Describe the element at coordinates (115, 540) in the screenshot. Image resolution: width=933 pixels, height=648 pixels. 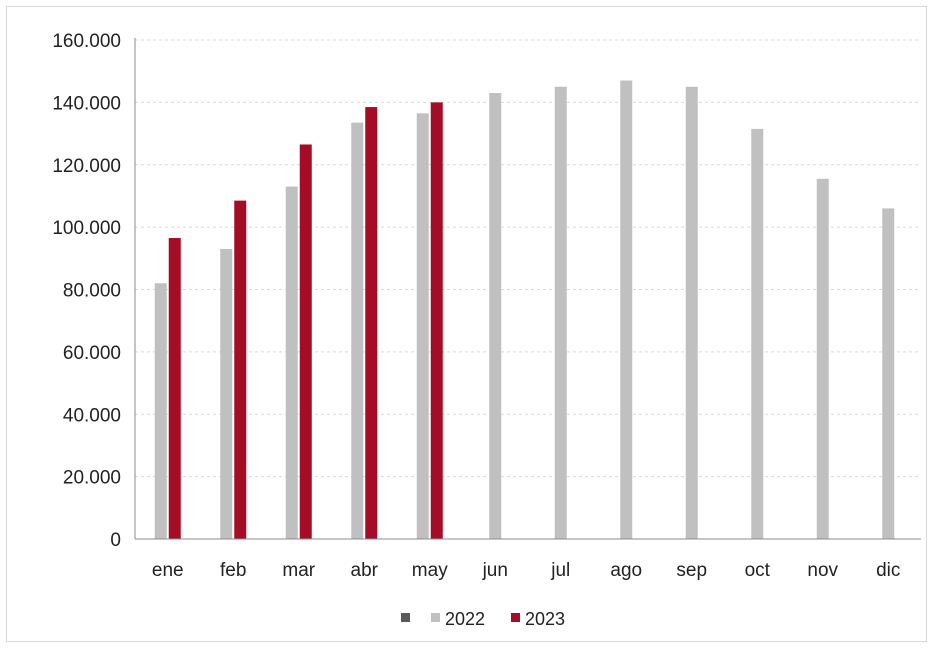
I see `y-tick-label: 0` at that location.